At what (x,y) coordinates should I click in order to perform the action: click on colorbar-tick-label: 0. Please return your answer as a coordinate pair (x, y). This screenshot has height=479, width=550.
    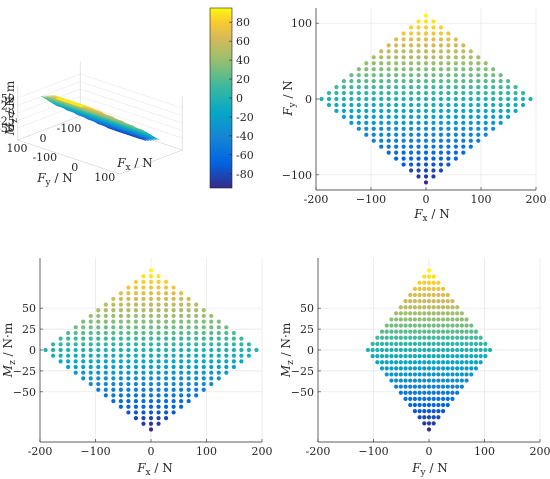
    Looking at the image, I should click on (239, 98).